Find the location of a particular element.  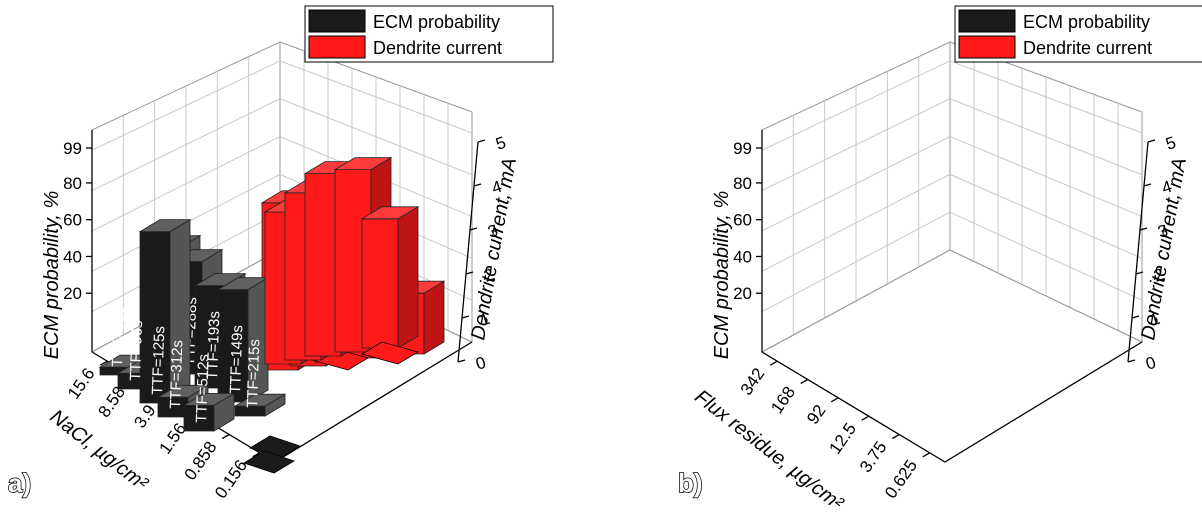

x-tick-label: 342 is located at coordinates (753, 382).